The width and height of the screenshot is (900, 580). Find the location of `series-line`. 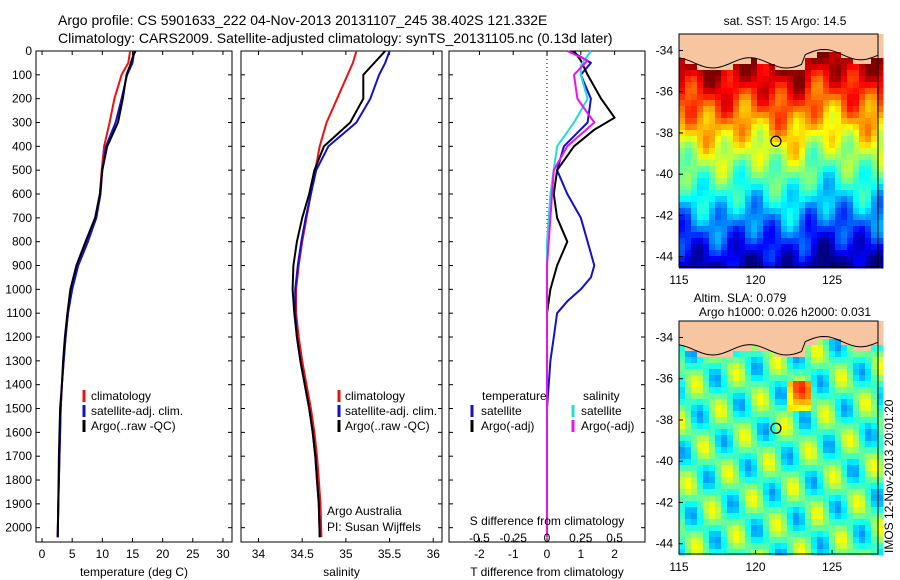

series-line is located at coordinates (581, 294).